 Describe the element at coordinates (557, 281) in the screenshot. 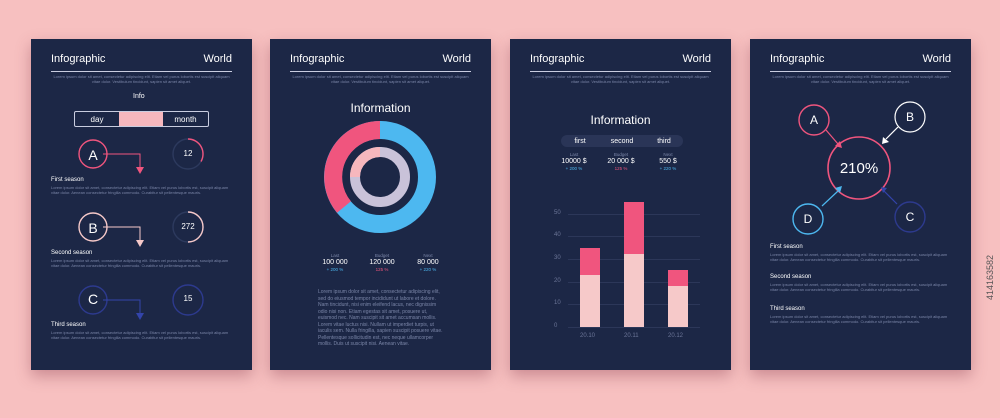

I see `y-tick-label: 20` at that location.